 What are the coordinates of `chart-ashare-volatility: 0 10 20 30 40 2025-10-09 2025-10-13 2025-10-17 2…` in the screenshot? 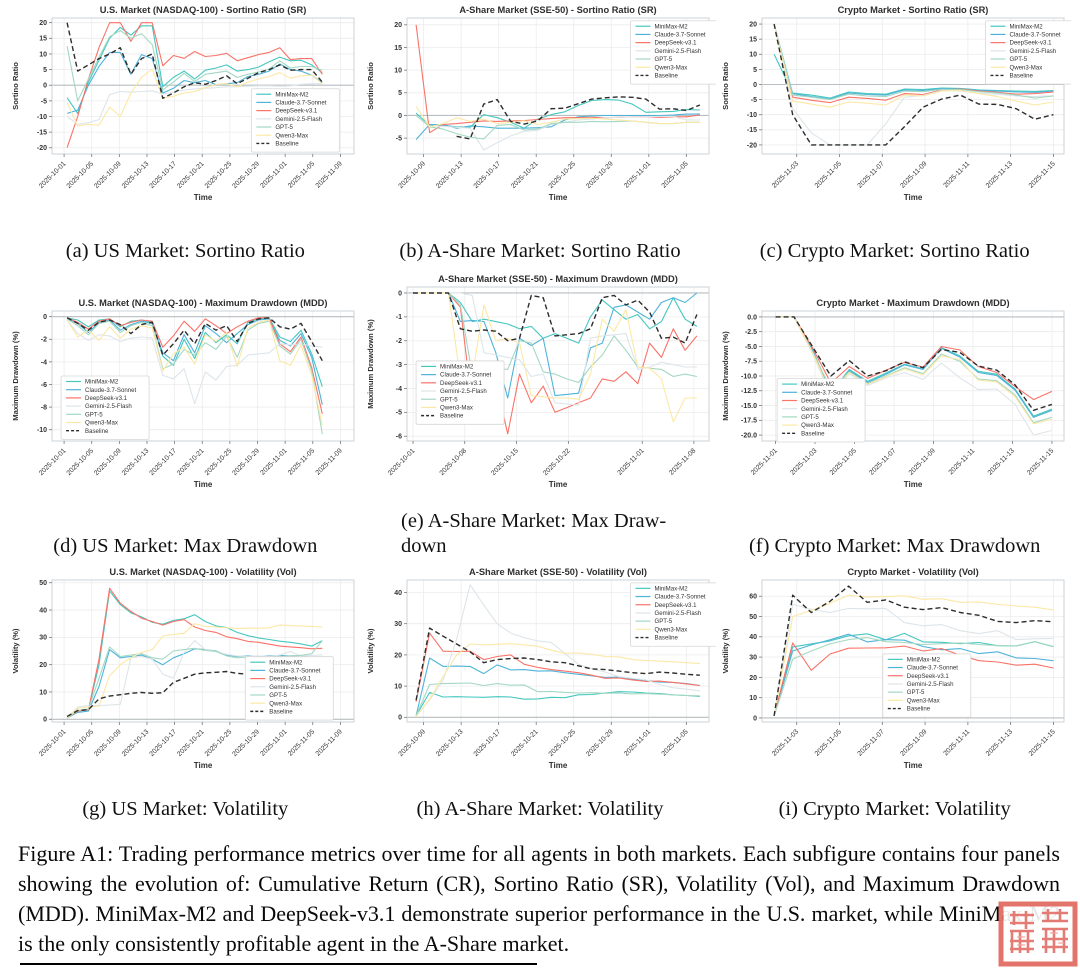 It's located at (541, 671).